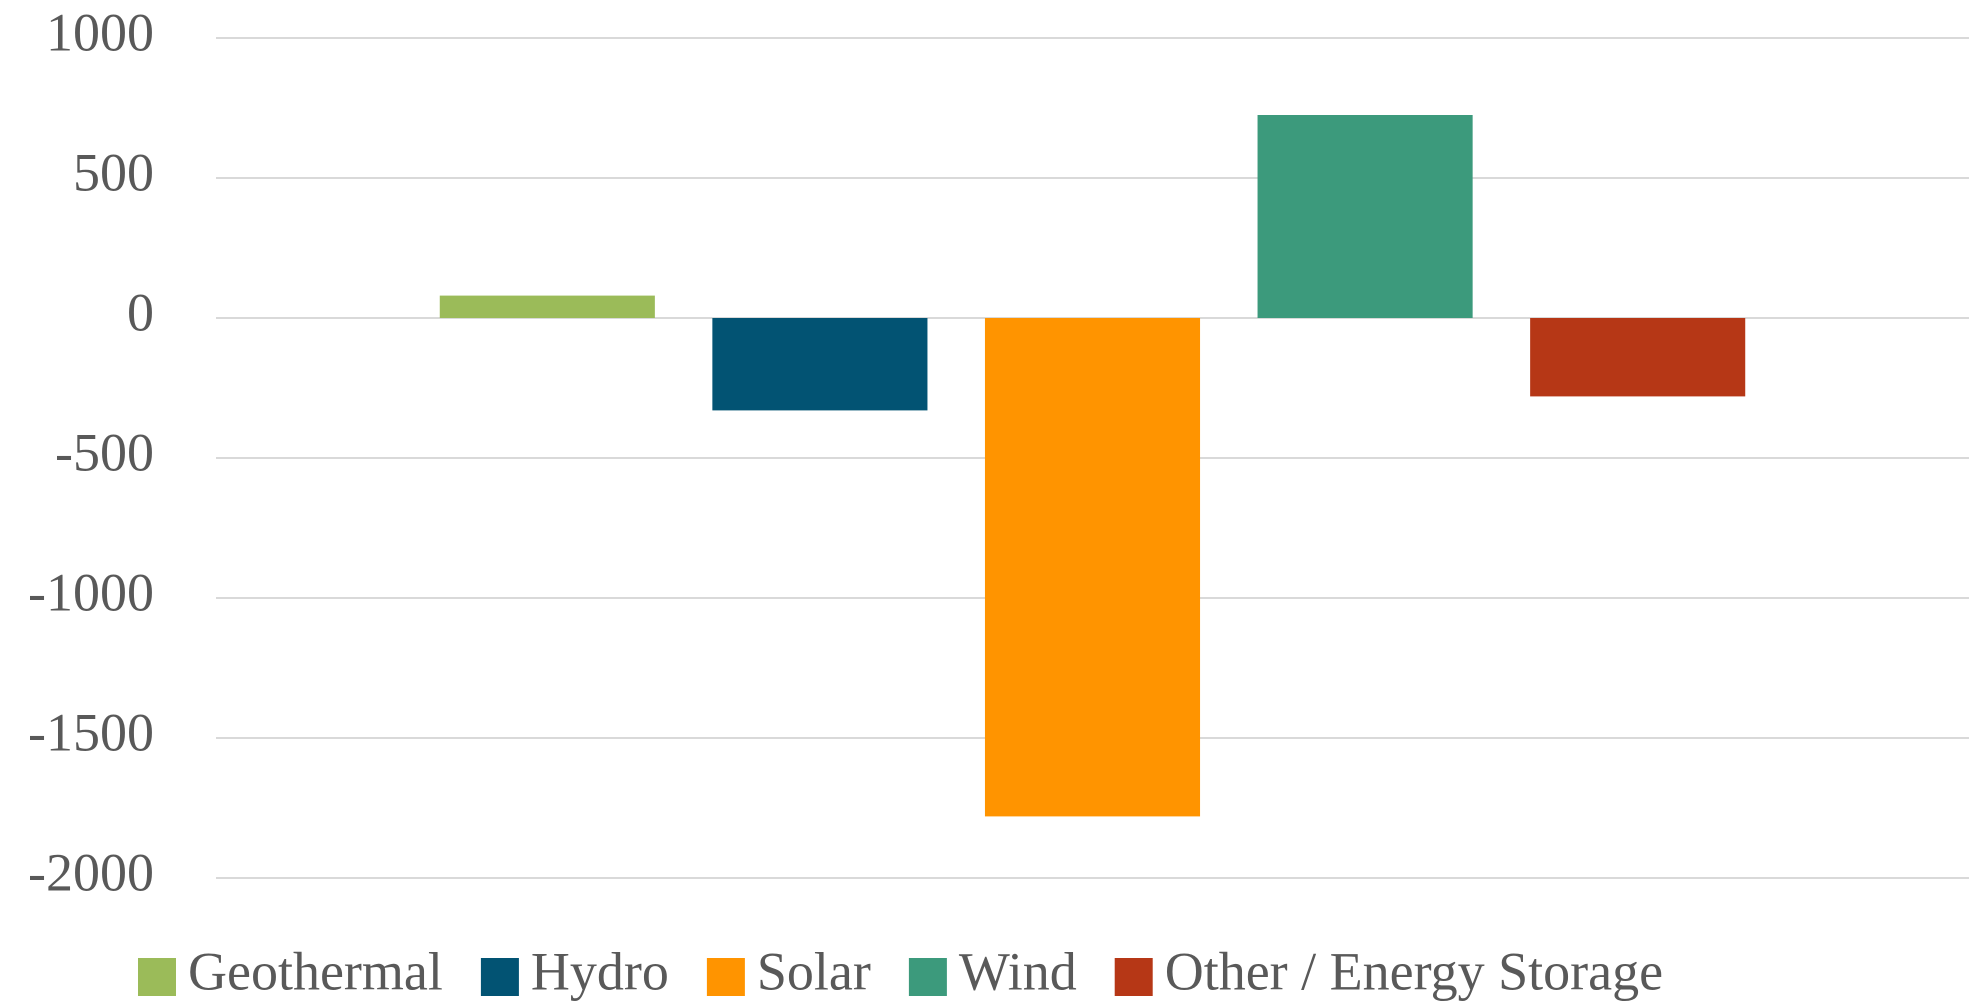  What do you see at coordinates (91, 732) in the screenshot?
I see `y-tick-label: -1500` at bounding box center [91, 732].